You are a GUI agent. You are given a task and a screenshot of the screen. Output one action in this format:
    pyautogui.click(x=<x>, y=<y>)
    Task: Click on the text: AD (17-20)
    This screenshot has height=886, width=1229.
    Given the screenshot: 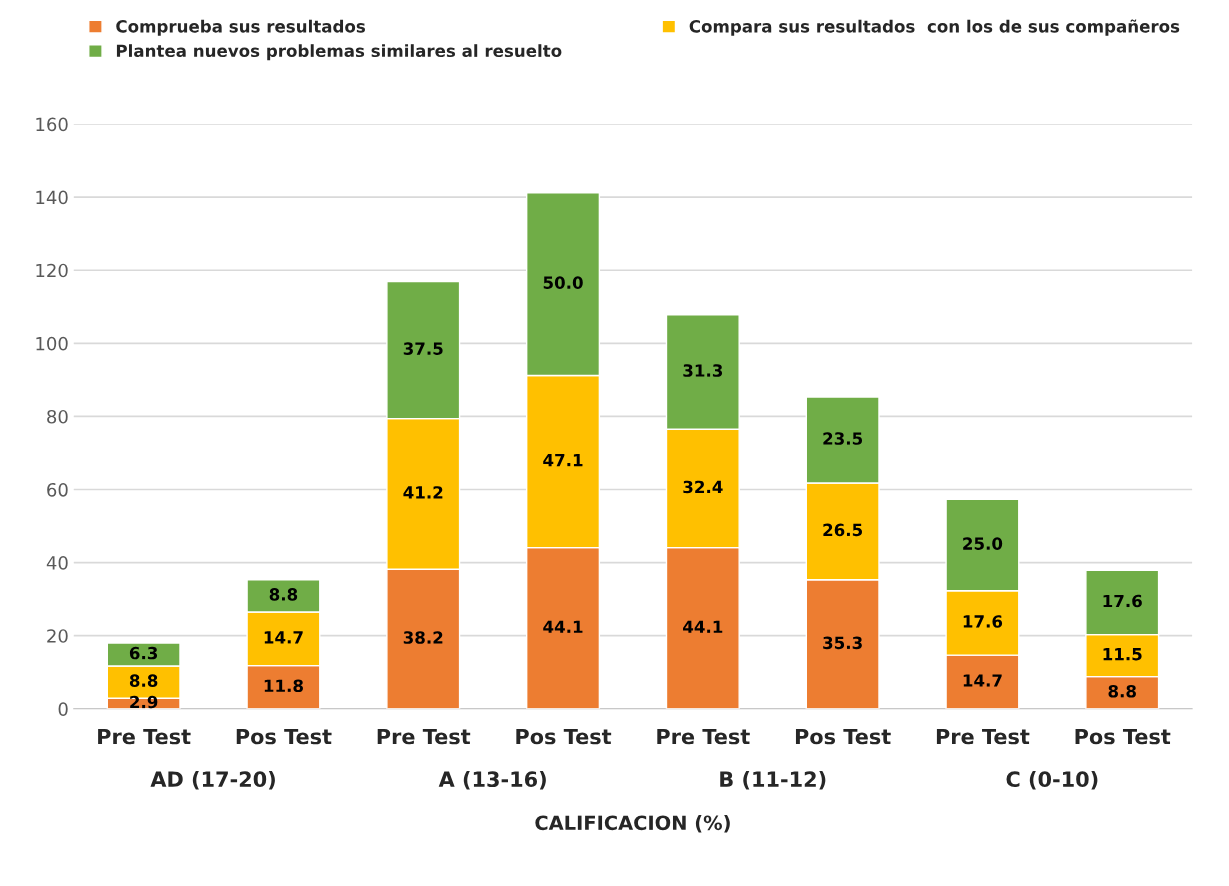 What is the action you would take?
    pyautogui.click(x=212, y=780)
    